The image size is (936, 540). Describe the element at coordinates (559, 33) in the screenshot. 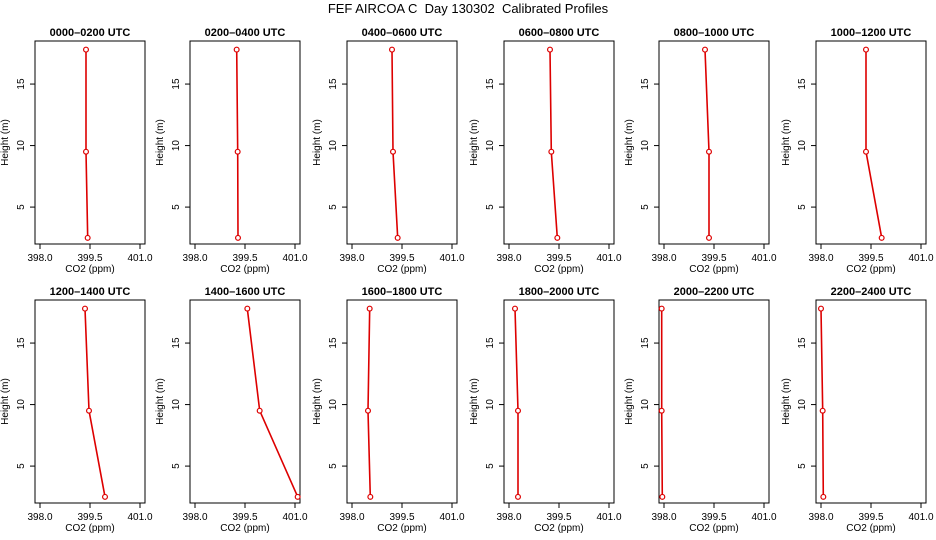

I see `panel-title: 0600–0800 UTC` at that location.